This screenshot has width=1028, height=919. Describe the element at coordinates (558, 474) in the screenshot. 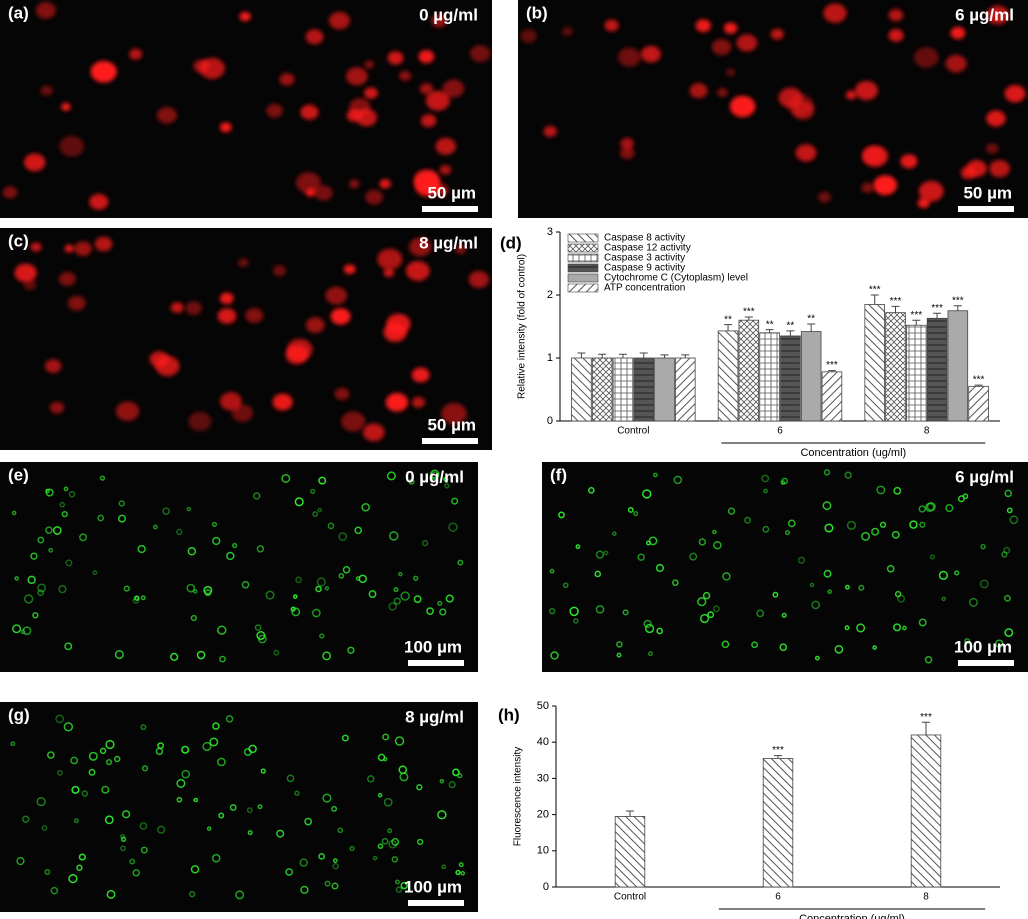

I see `panel-label: (f)` at that location.